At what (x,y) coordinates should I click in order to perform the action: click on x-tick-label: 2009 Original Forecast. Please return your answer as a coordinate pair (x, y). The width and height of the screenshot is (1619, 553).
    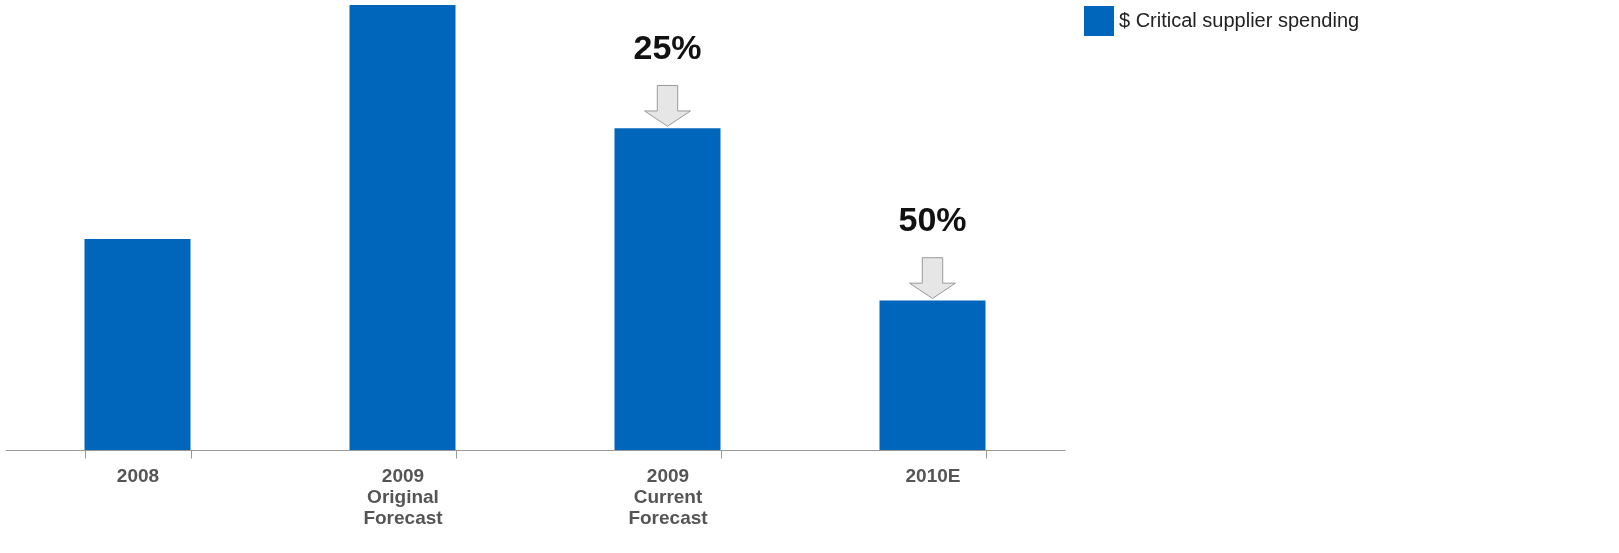
    Looking at the image, I should click on (403, 496).